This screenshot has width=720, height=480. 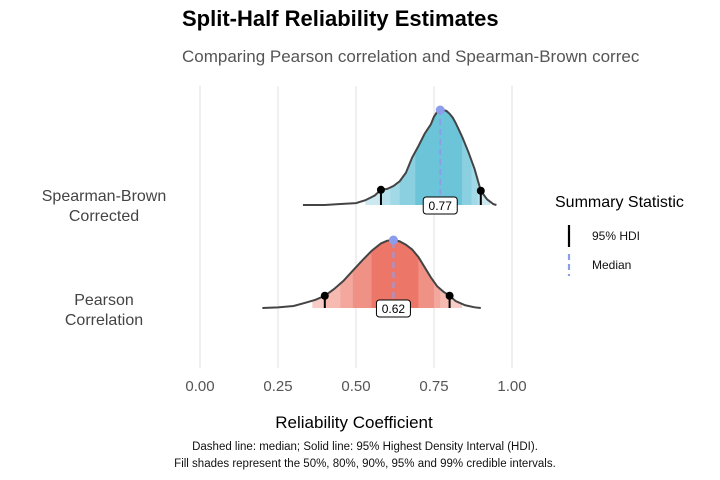 I want to click on legend-label-hdi: 95% HDI, so click(x=616, y=236).